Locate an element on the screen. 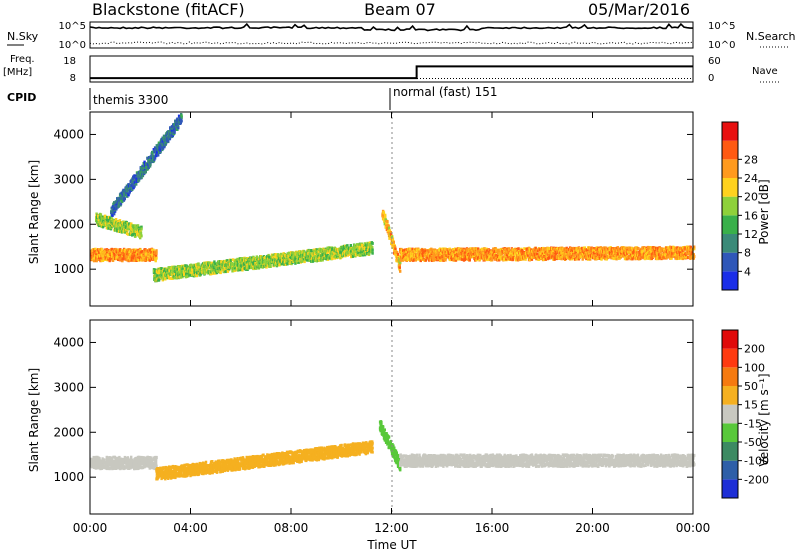  nave-tick-top: 60 is located at coordinates (714, 61).